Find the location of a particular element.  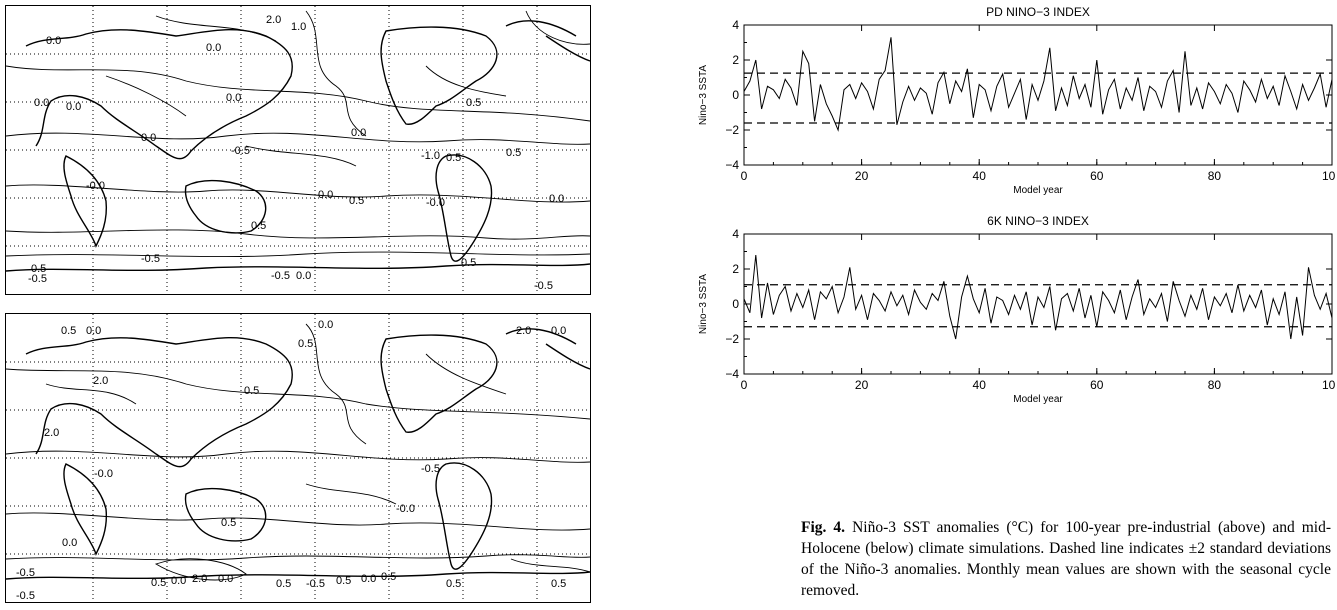

contour-label: 1.0 is located at coordinates (298, 27).